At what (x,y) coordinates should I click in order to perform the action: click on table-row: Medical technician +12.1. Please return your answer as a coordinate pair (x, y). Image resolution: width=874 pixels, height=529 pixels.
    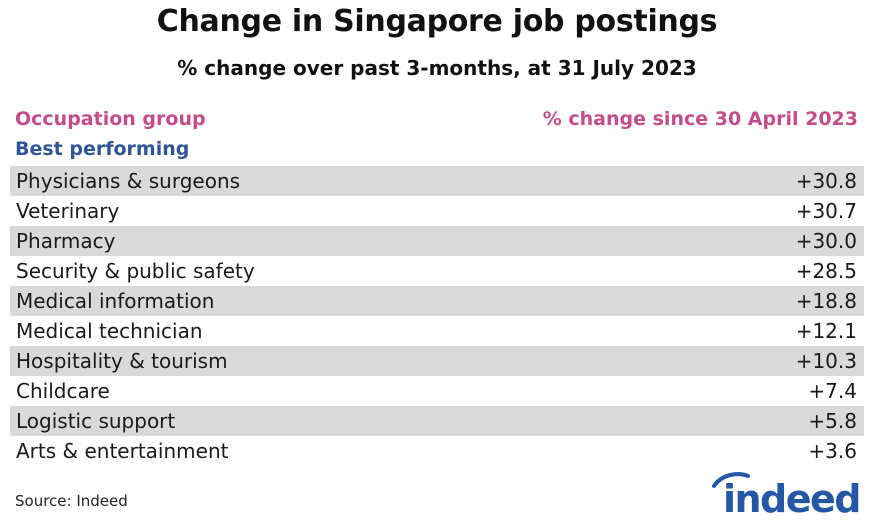
    Looking at the image, I should click on (437, 331).